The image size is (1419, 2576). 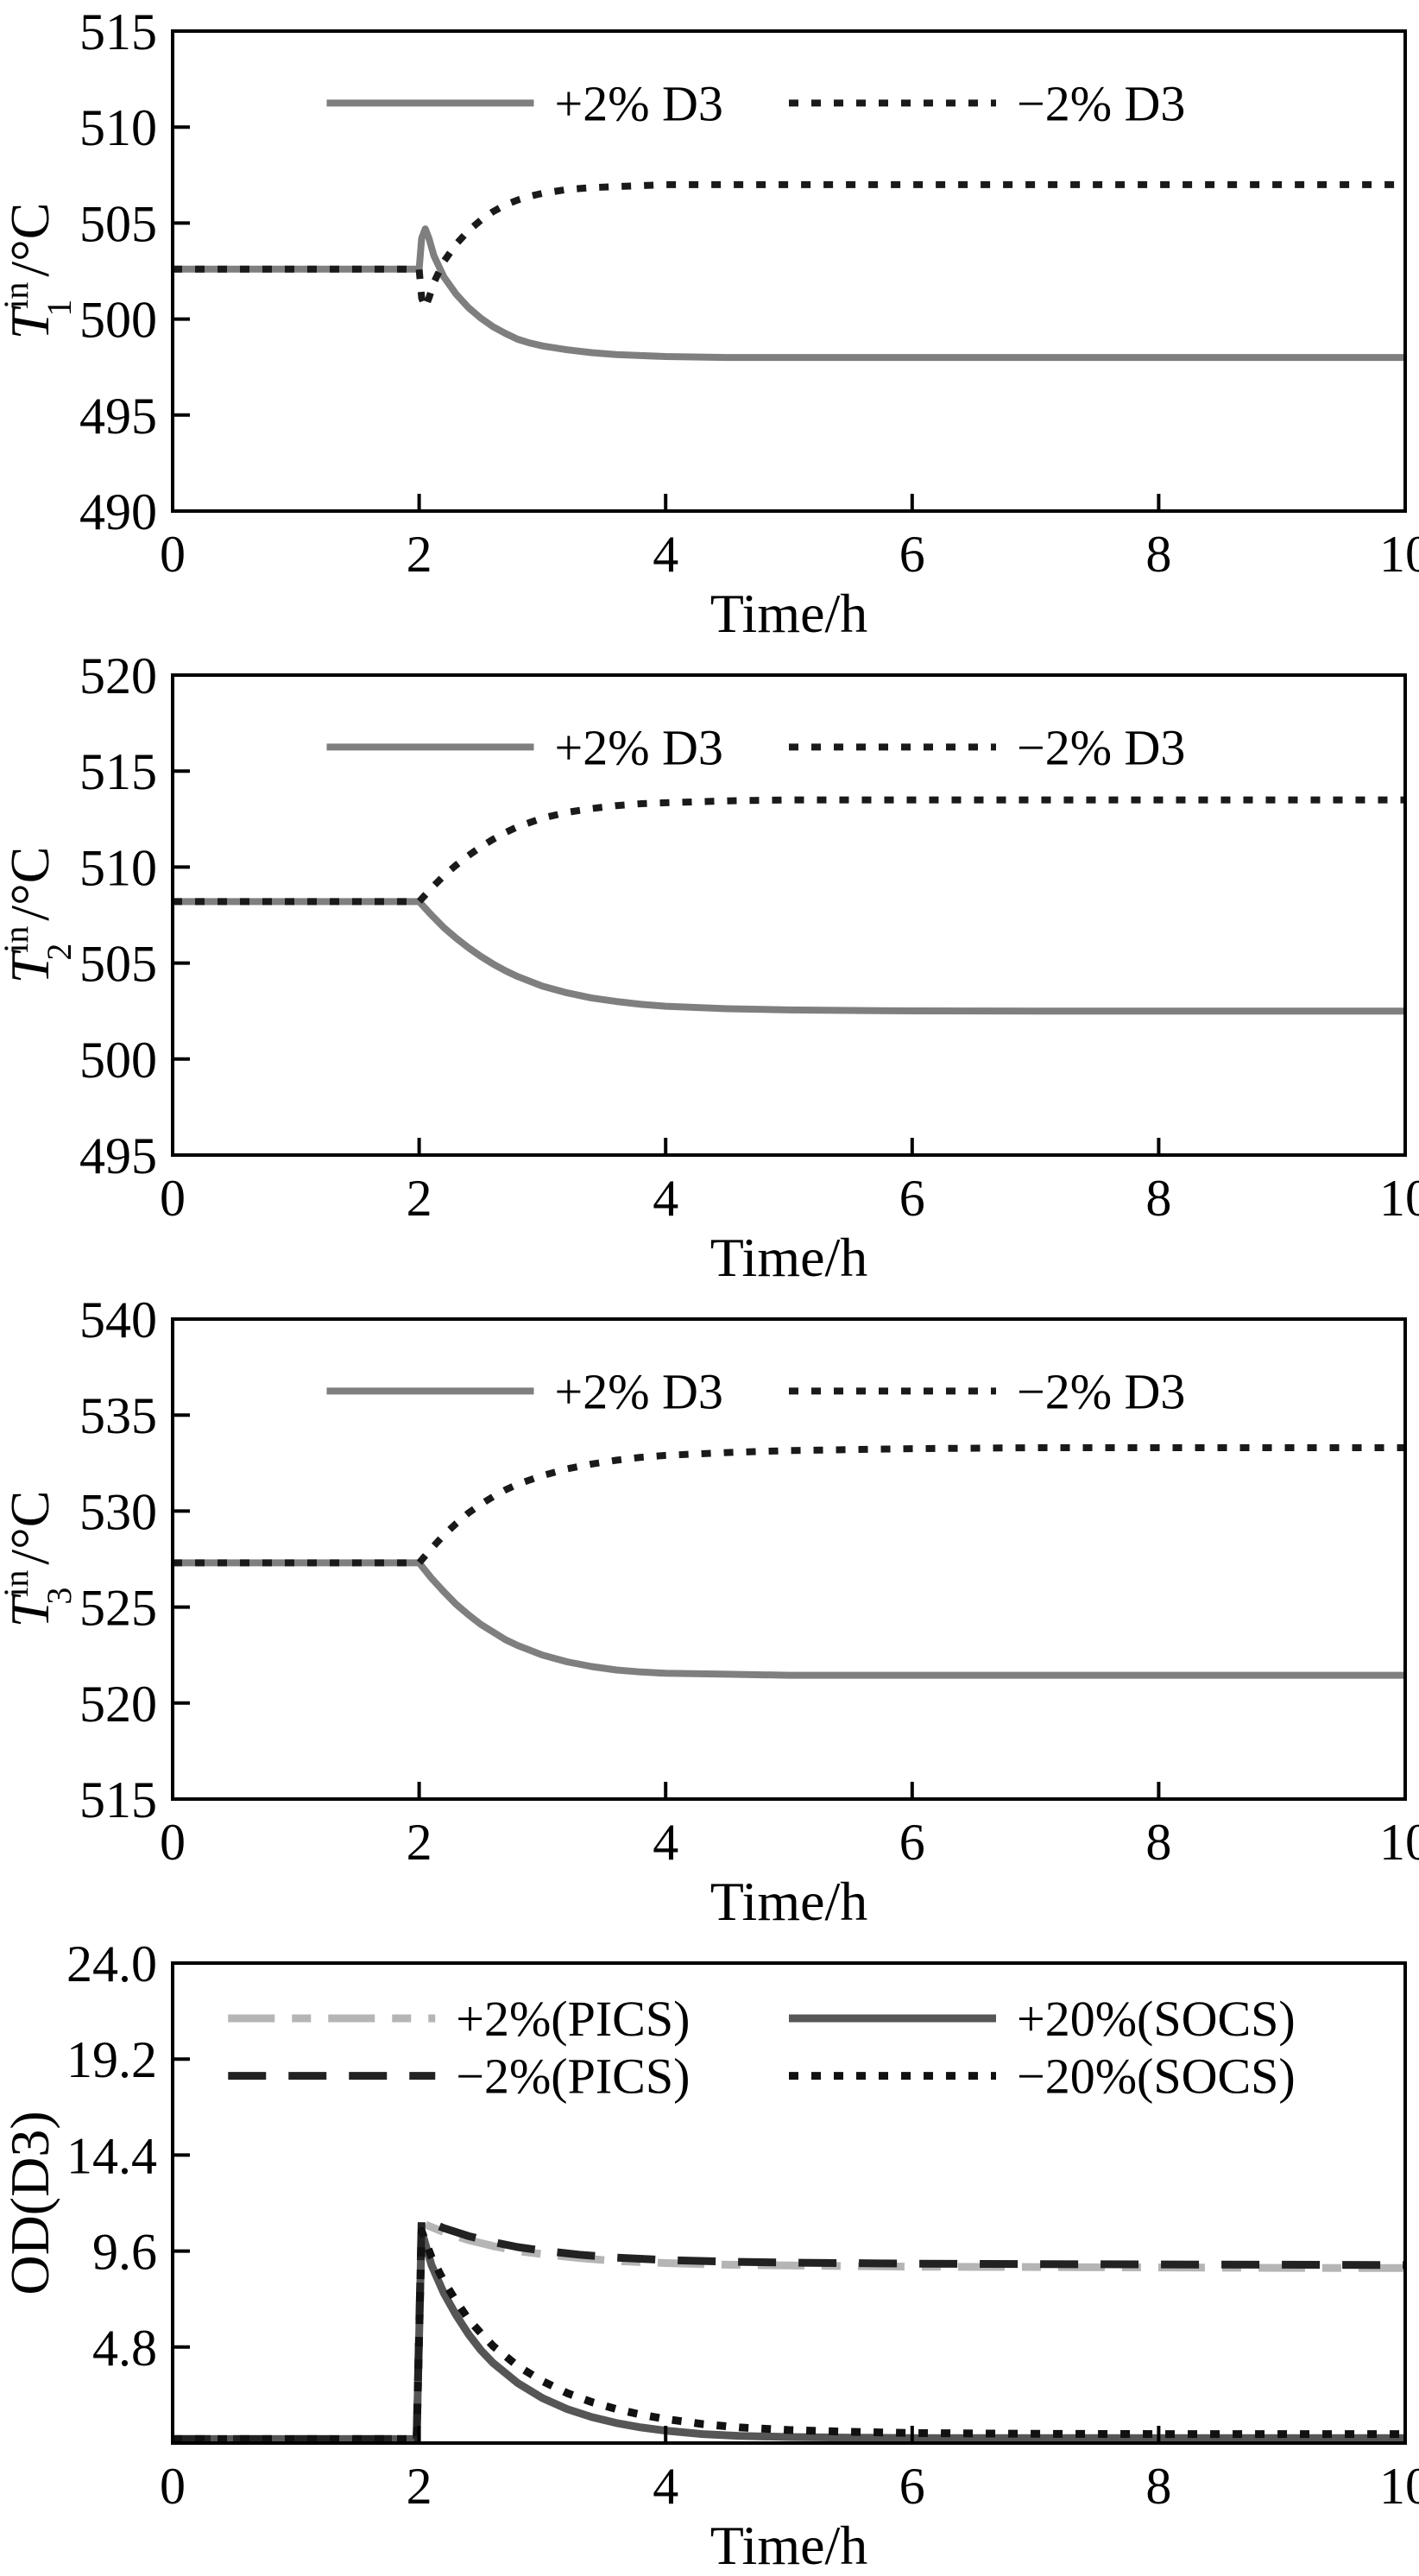 What do you see at coordinates (39, 915) in the screenshot?
I see `y-axis-label: Tin 2/°C` at bounding box center [39, 915].